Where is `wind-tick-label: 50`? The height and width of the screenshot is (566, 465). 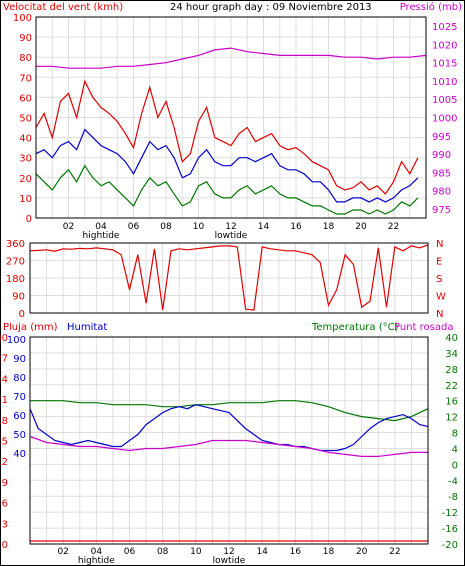
wind-tick-label: 50 is located at coordinates (25, 119).